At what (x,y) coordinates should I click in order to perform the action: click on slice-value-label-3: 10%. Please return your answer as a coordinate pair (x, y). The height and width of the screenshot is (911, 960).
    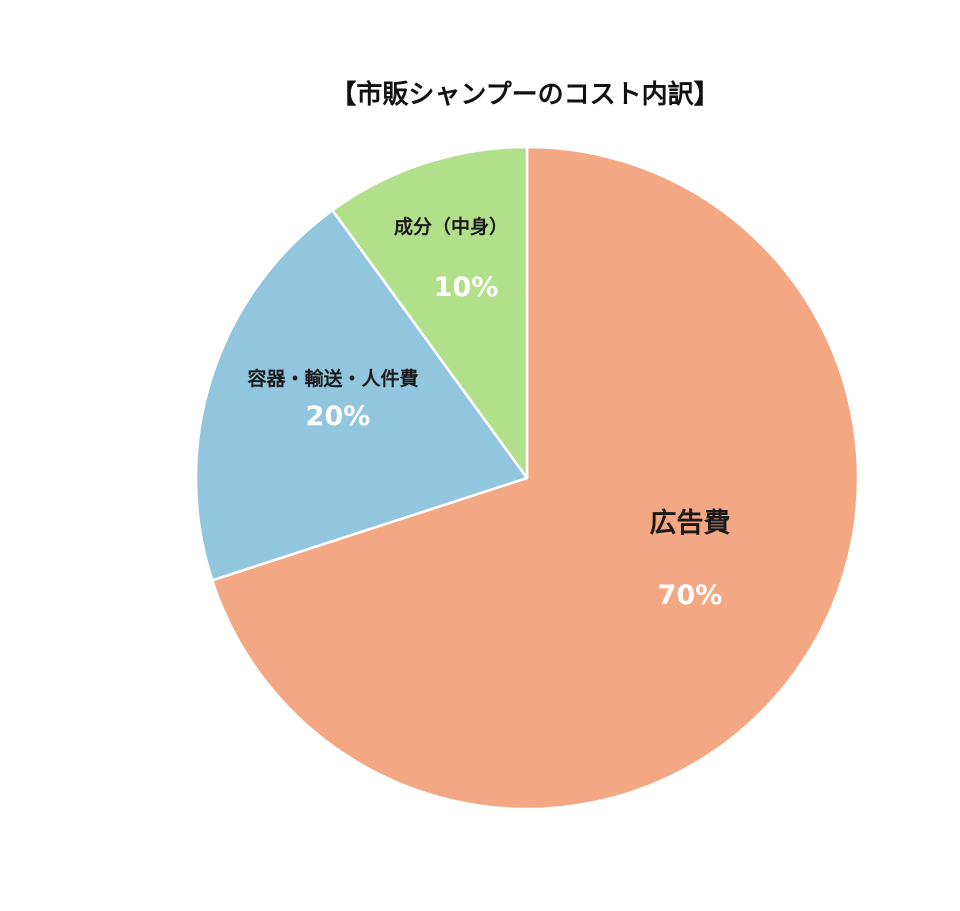
    Looking at the image, I should click on (466, 287).